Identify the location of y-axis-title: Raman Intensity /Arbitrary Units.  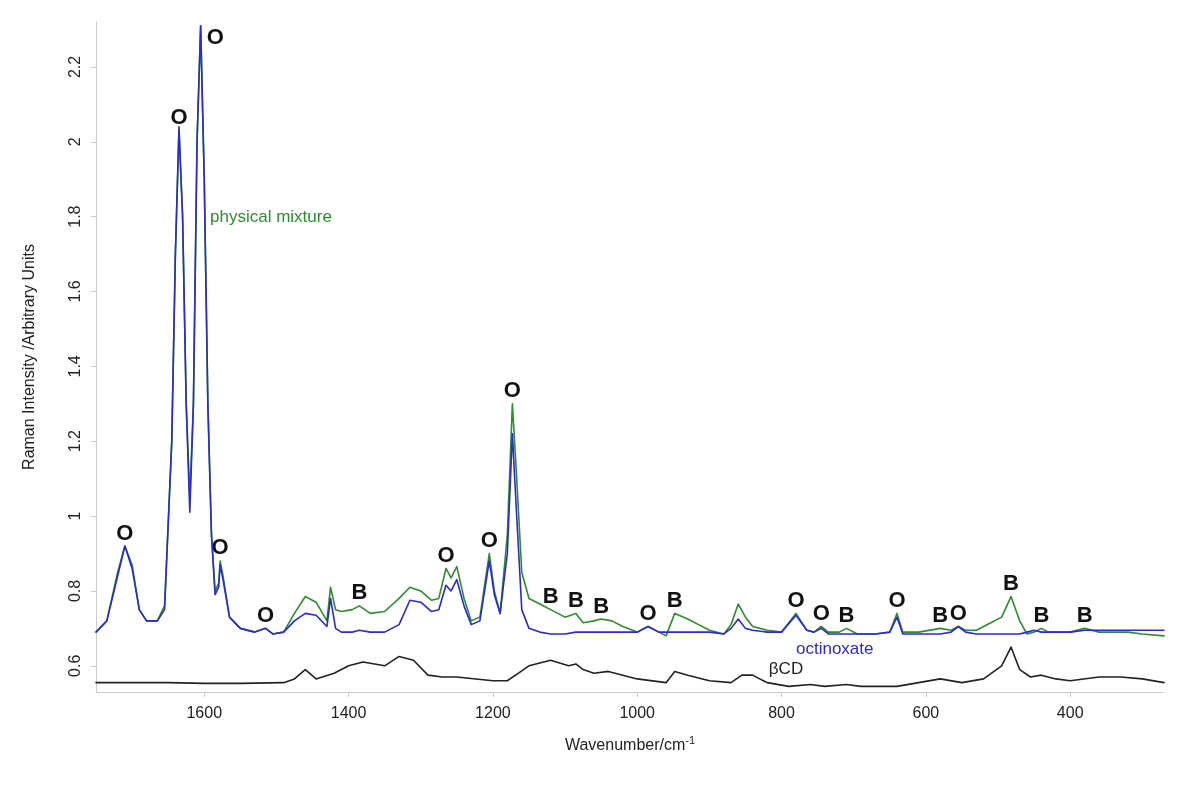
(28, 357).